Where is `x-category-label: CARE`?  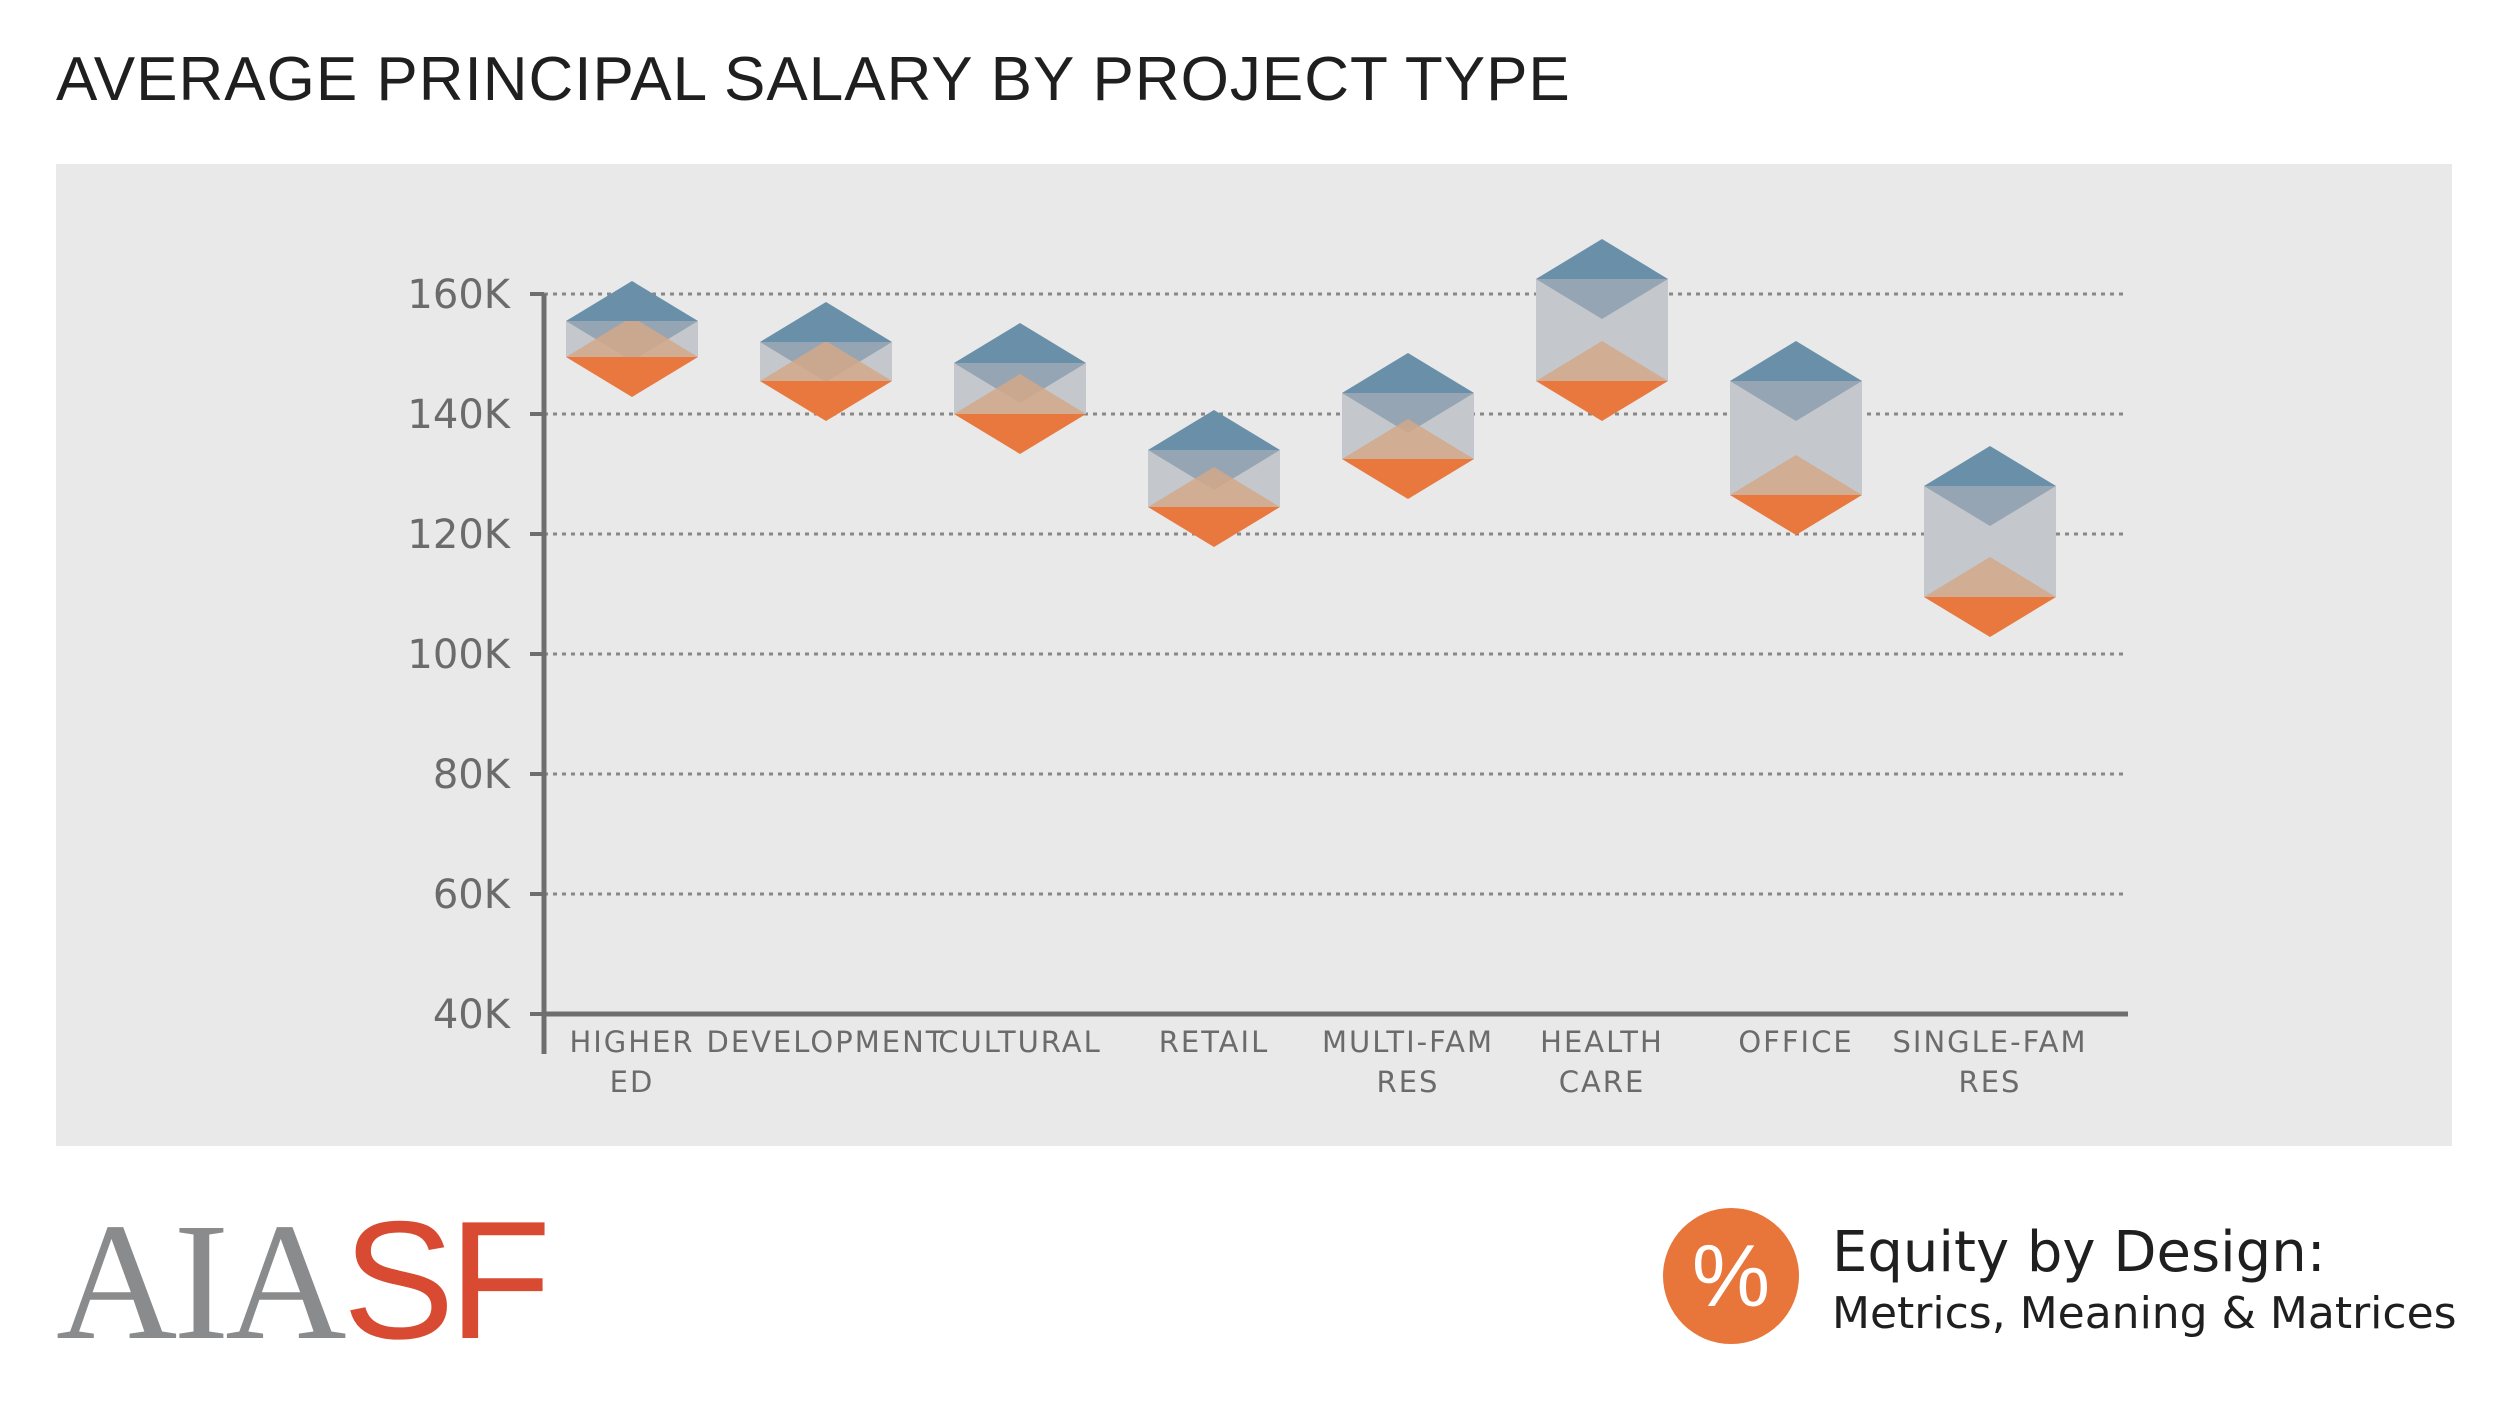 x-category-label: CARE is located at coordinates (1602, 1082).